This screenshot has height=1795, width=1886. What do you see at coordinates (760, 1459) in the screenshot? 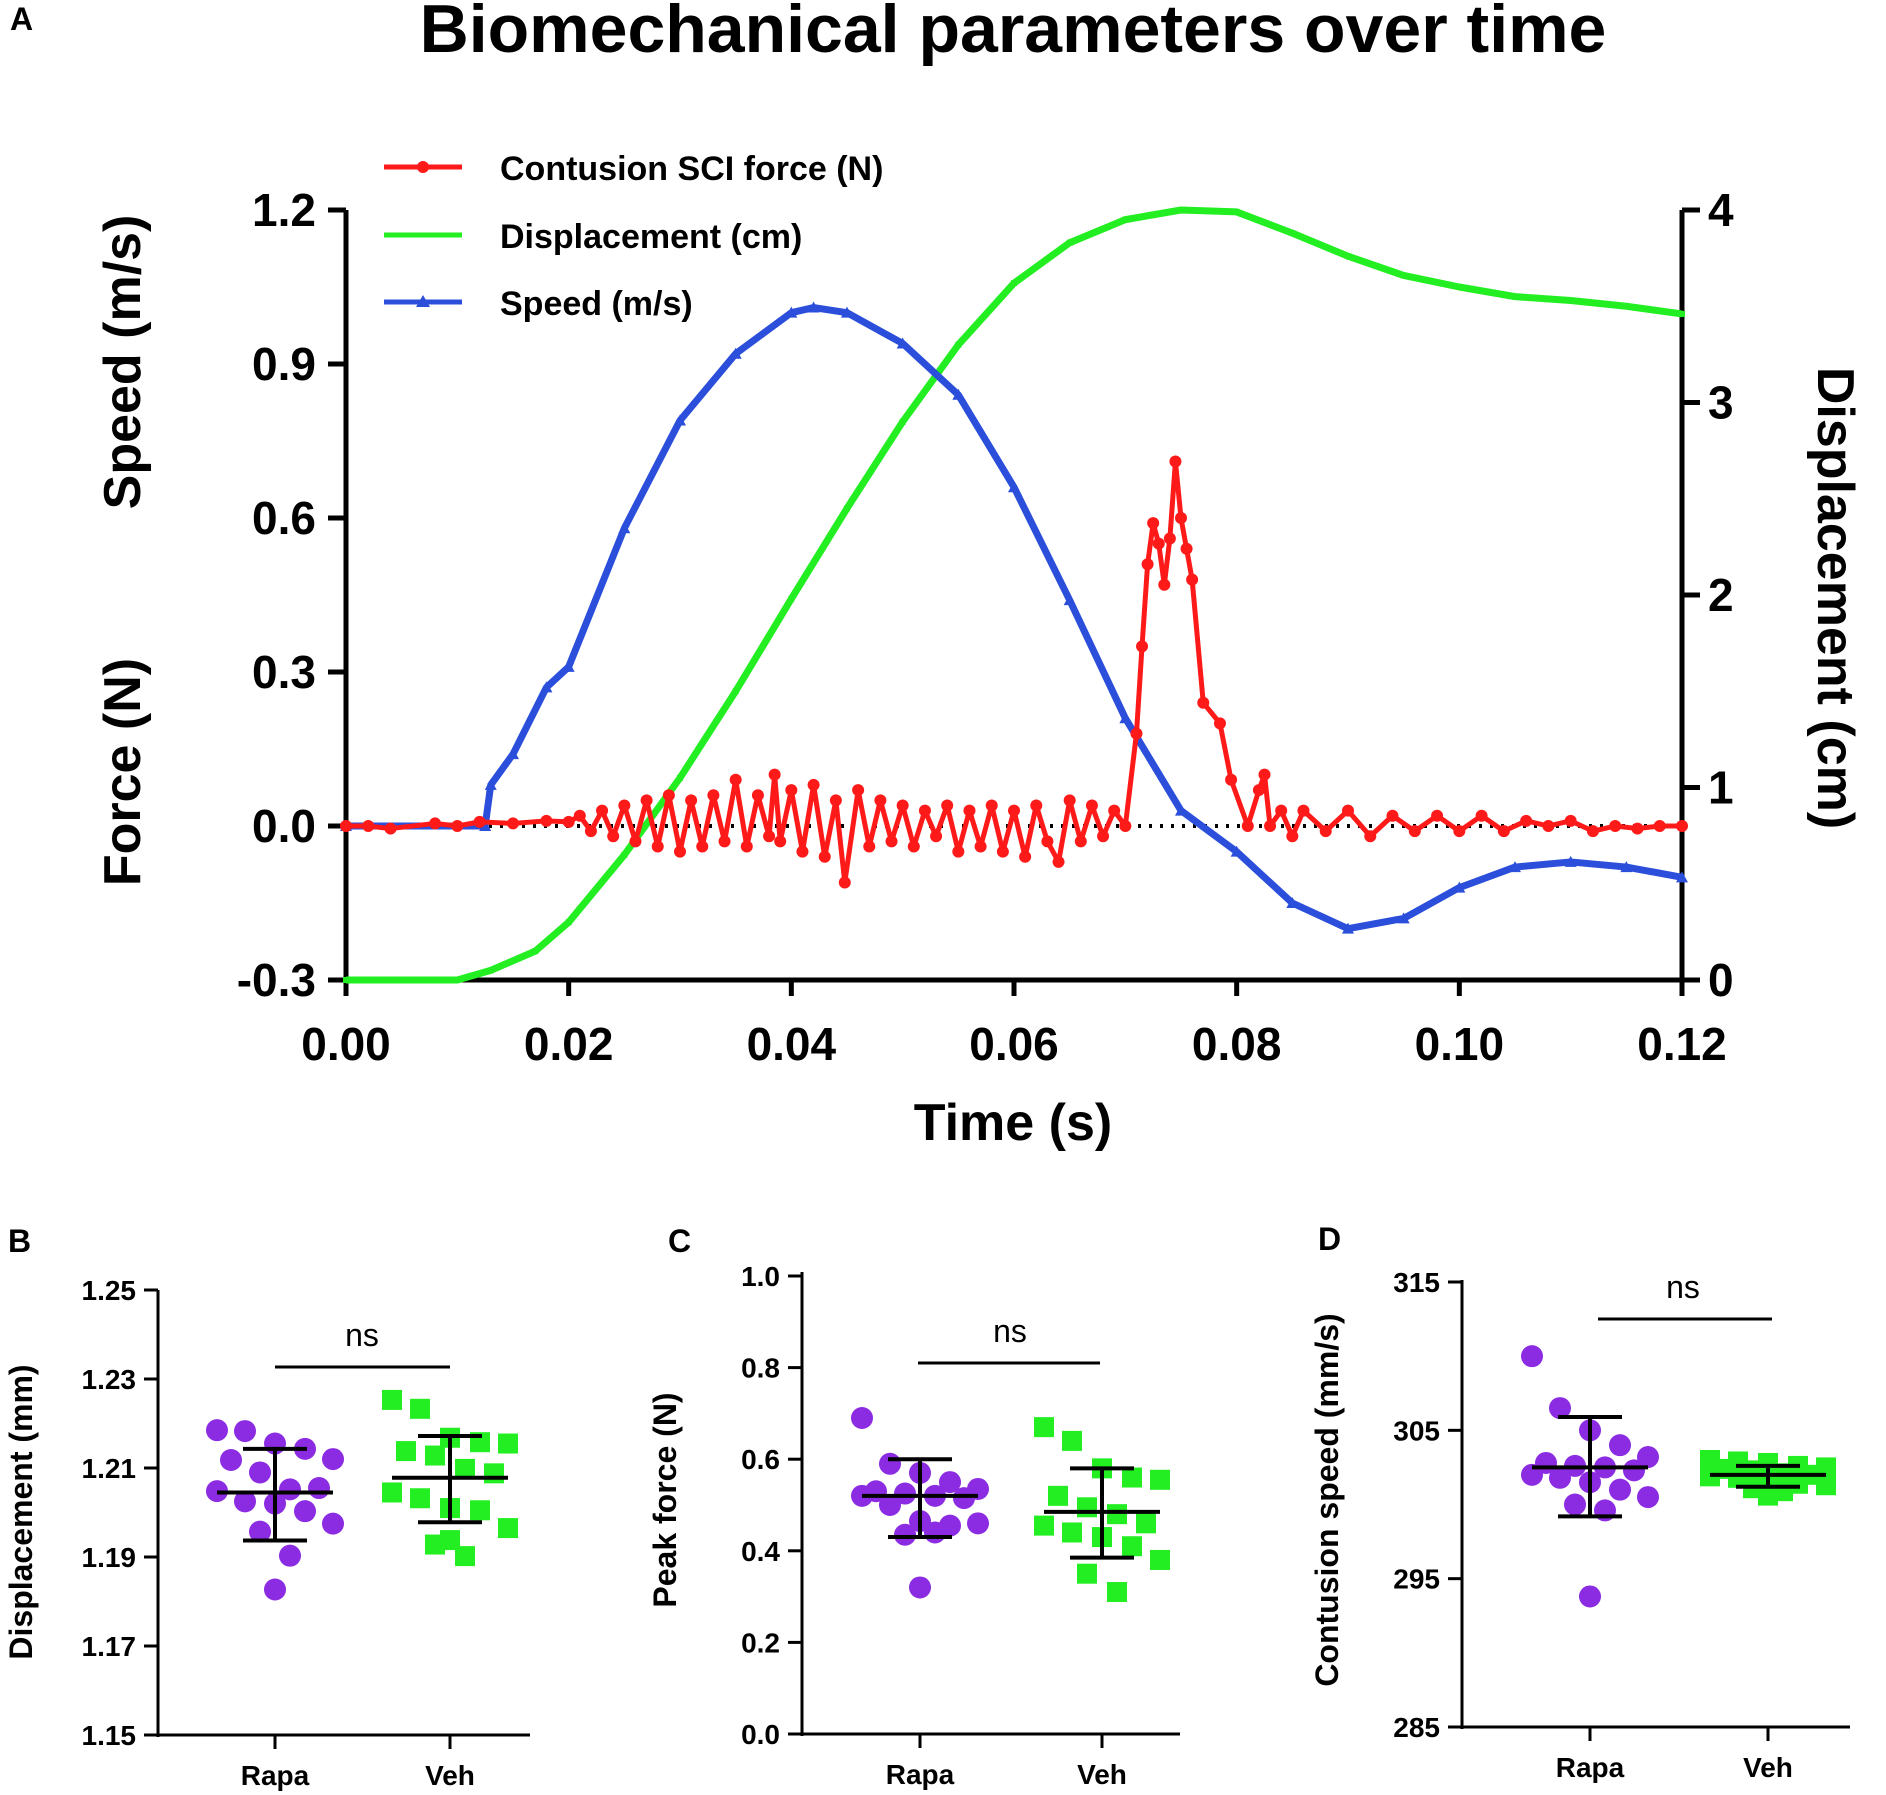
I see `y-tick-label: 0.6` at bounding box center [760, 1459].